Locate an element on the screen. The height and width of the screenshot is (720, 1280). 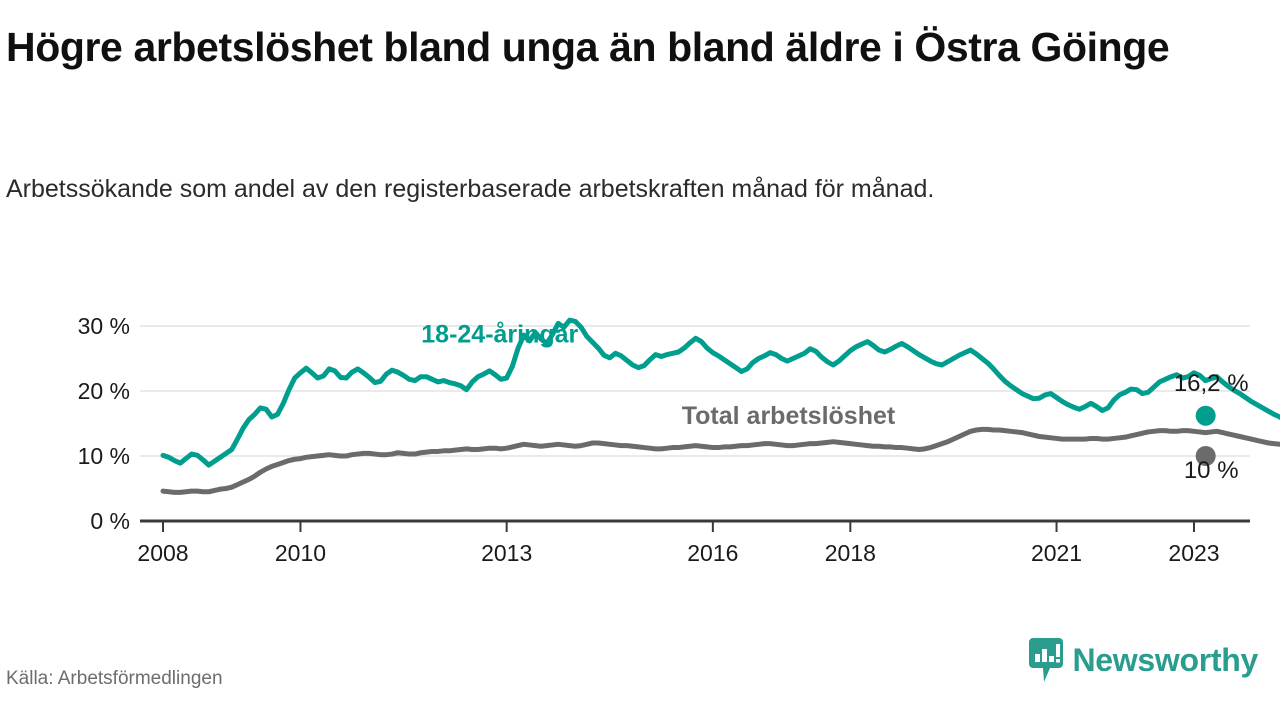
x-axis-labels: 2008 2010 2013 2016 2018 2021 2023 is located at coordinates (678, 553).